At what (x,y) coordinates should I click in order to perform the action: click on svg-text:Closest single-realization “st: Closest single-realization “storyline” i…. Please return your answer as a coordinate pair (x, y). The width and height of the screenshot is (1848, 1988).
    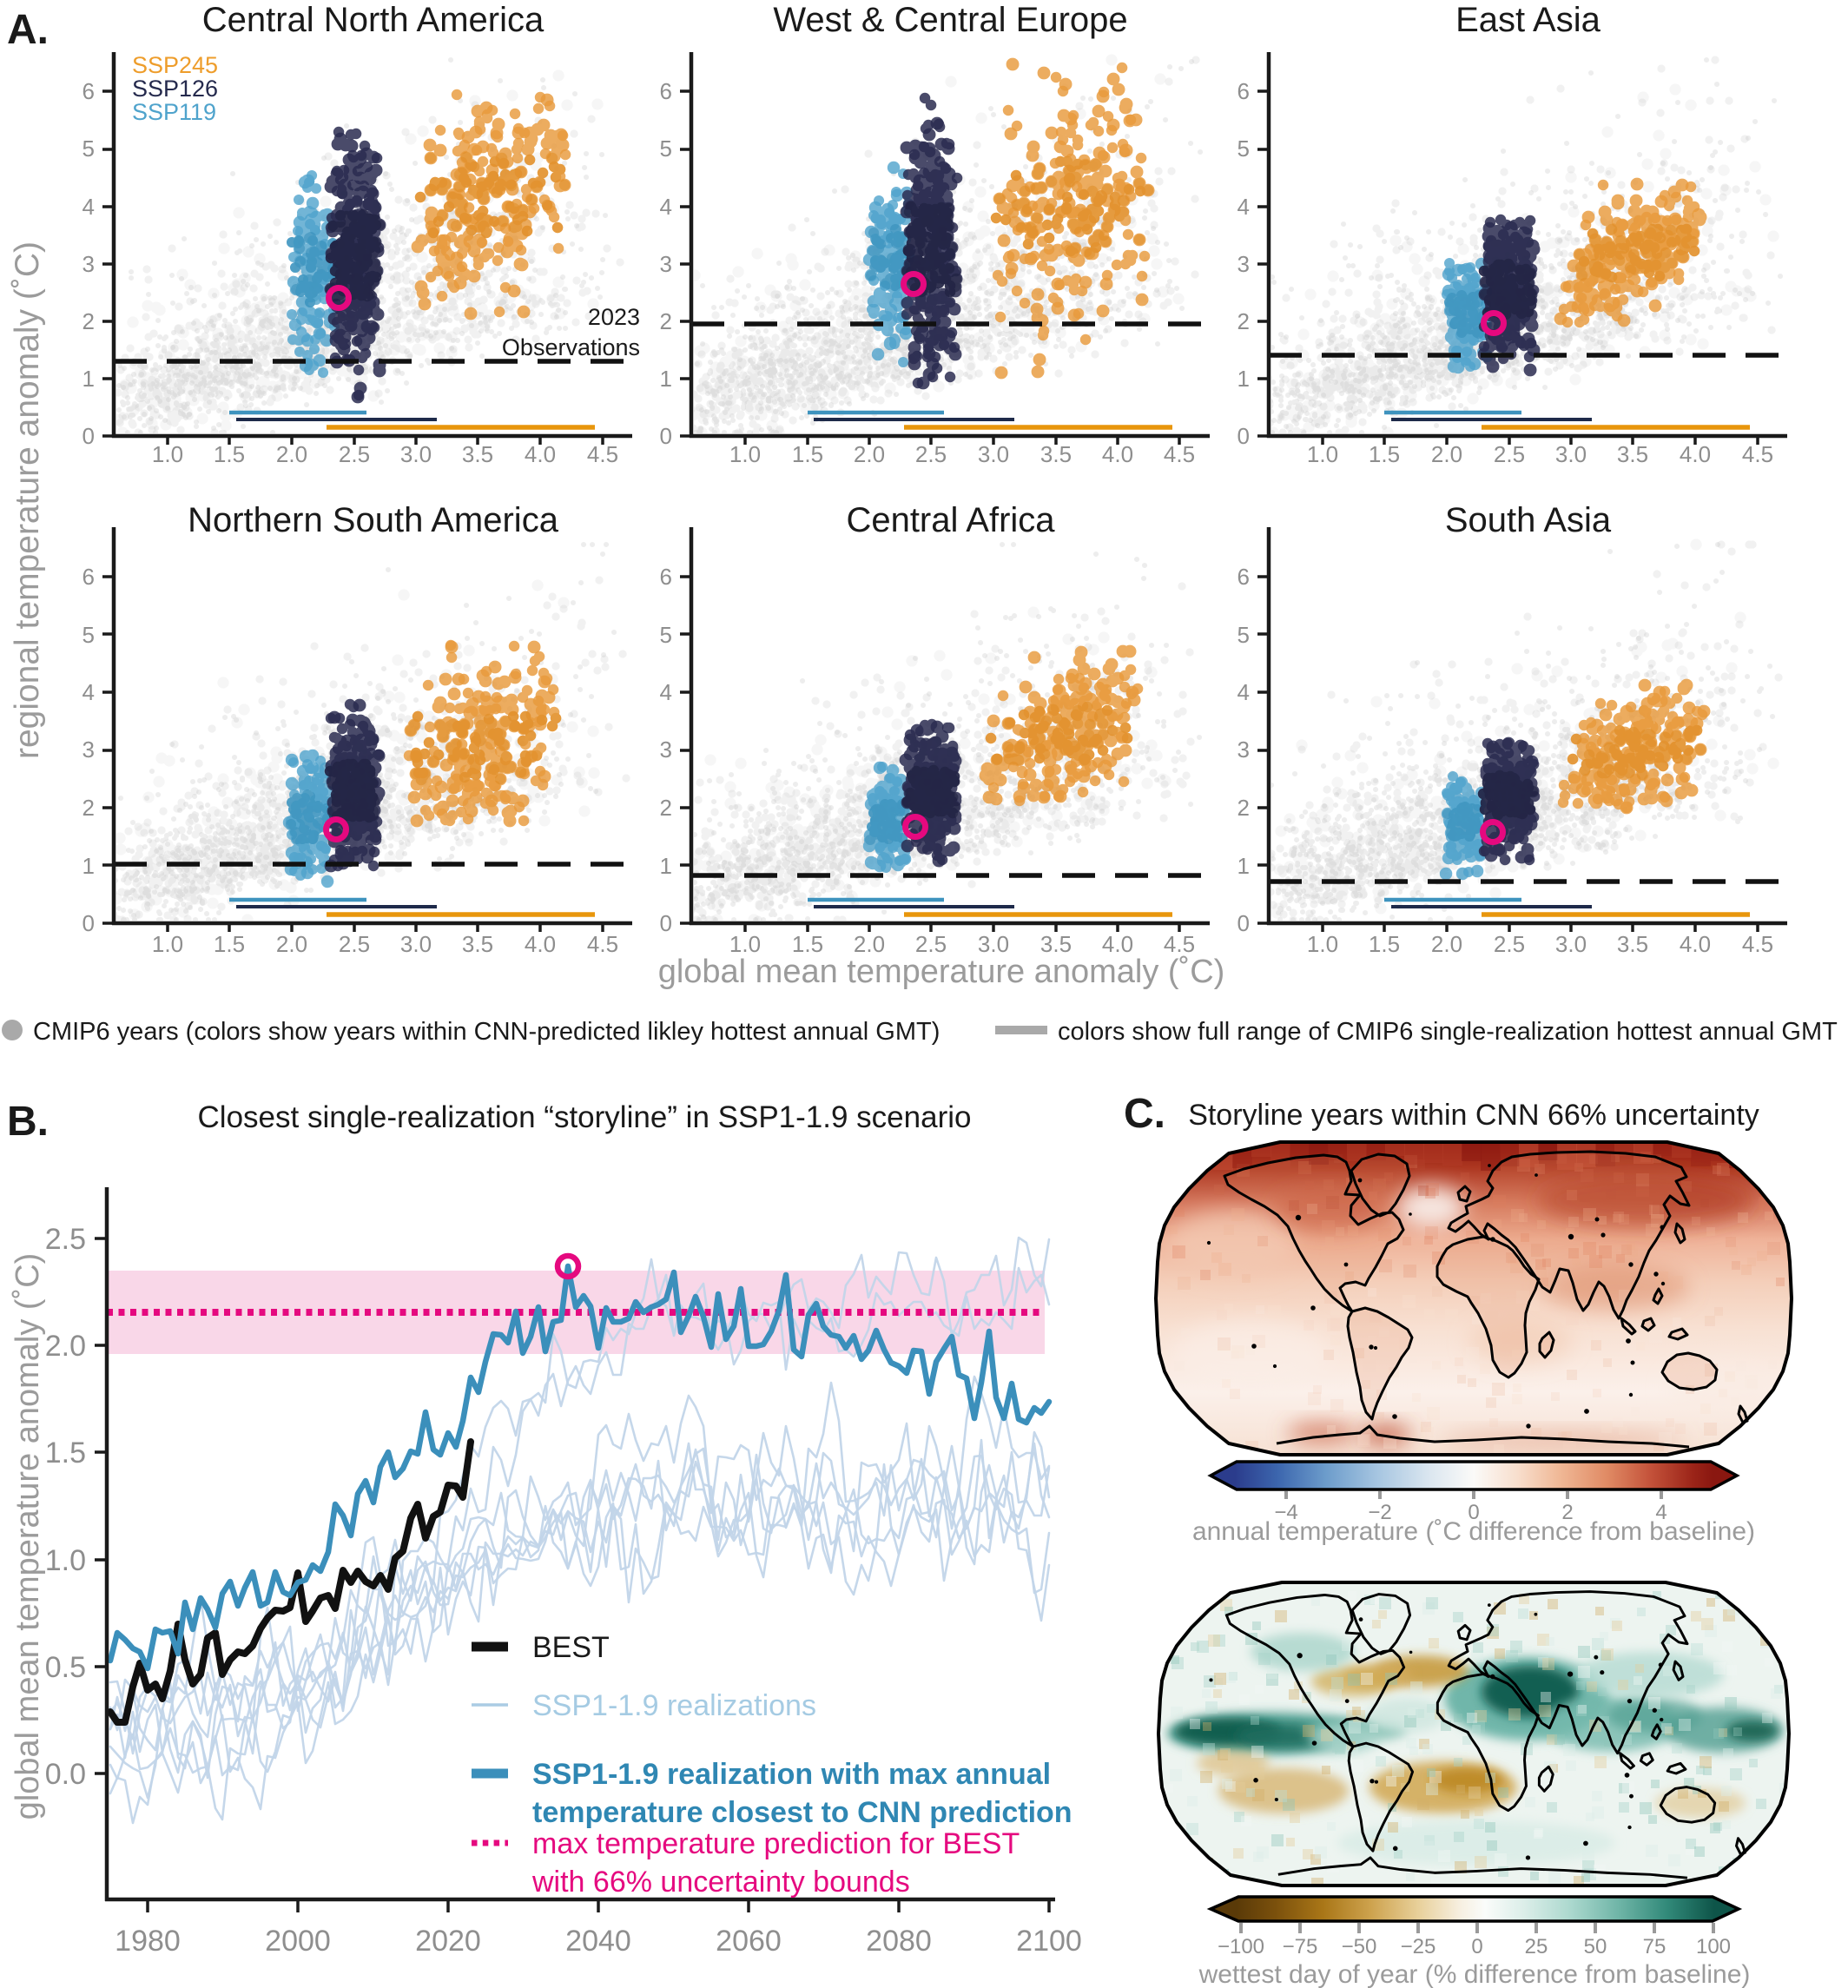
    Looking at the image, I should click on (585, 1117).